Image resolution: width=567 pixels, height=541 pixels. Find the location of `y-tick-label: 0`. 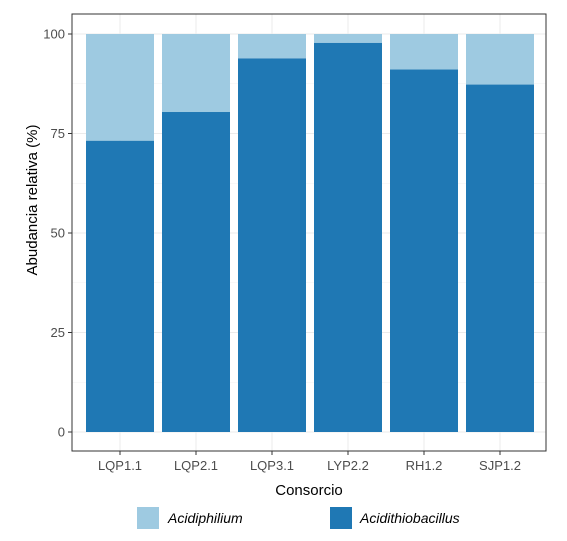

y-tick-label: 0 is located at coordinates (61, 432).